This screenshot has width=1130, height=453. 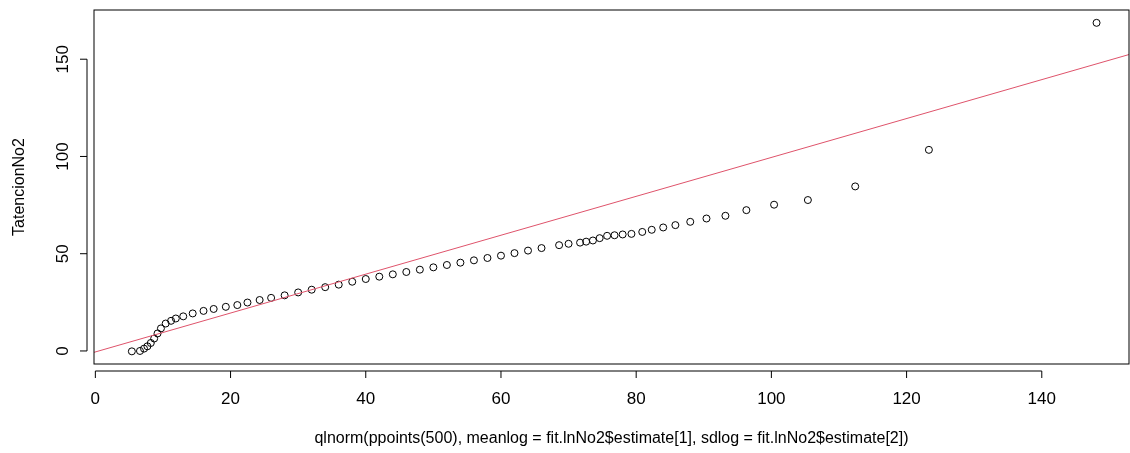 What do you see at coordinates (95, 398) in the screenshot?
I see `x-tick-label: 0` at bounding box center [95, 398].